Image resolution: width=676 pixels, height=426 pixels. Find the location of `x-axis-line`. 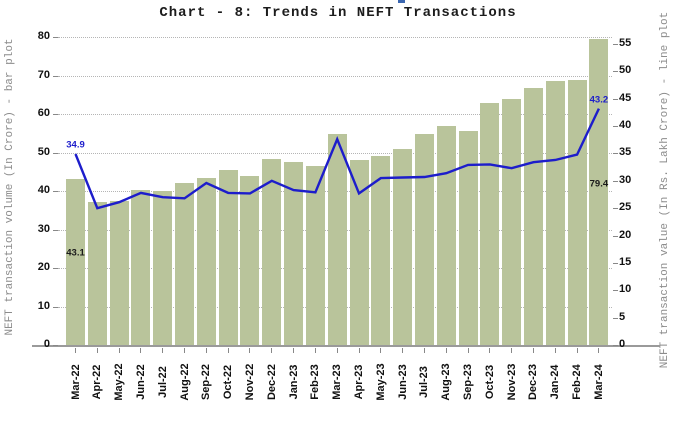

x-axis-line is located at coordinates (346, 346).